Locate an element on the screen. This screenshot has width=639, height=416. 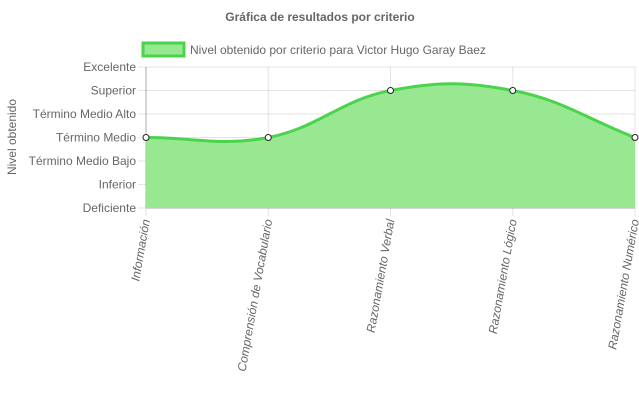
y-tick-label: Deficiente is located at coordinates (110, 208).